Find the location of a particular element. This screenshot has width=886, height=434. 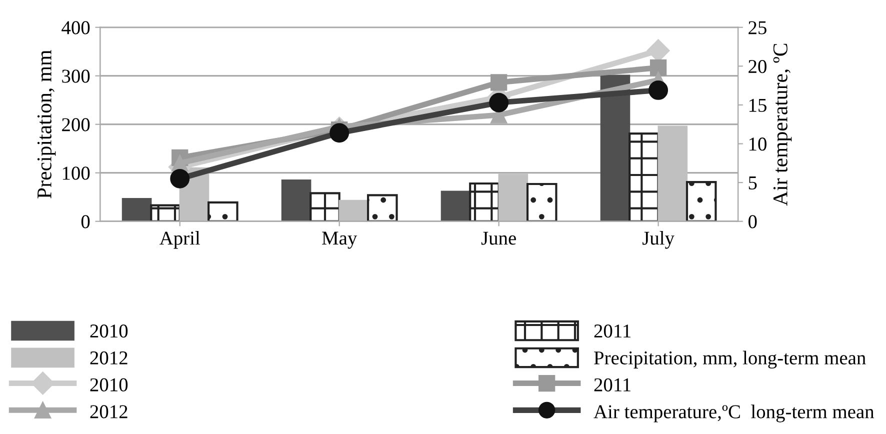

x-tick-label: June is located at coordinates (498, 238).